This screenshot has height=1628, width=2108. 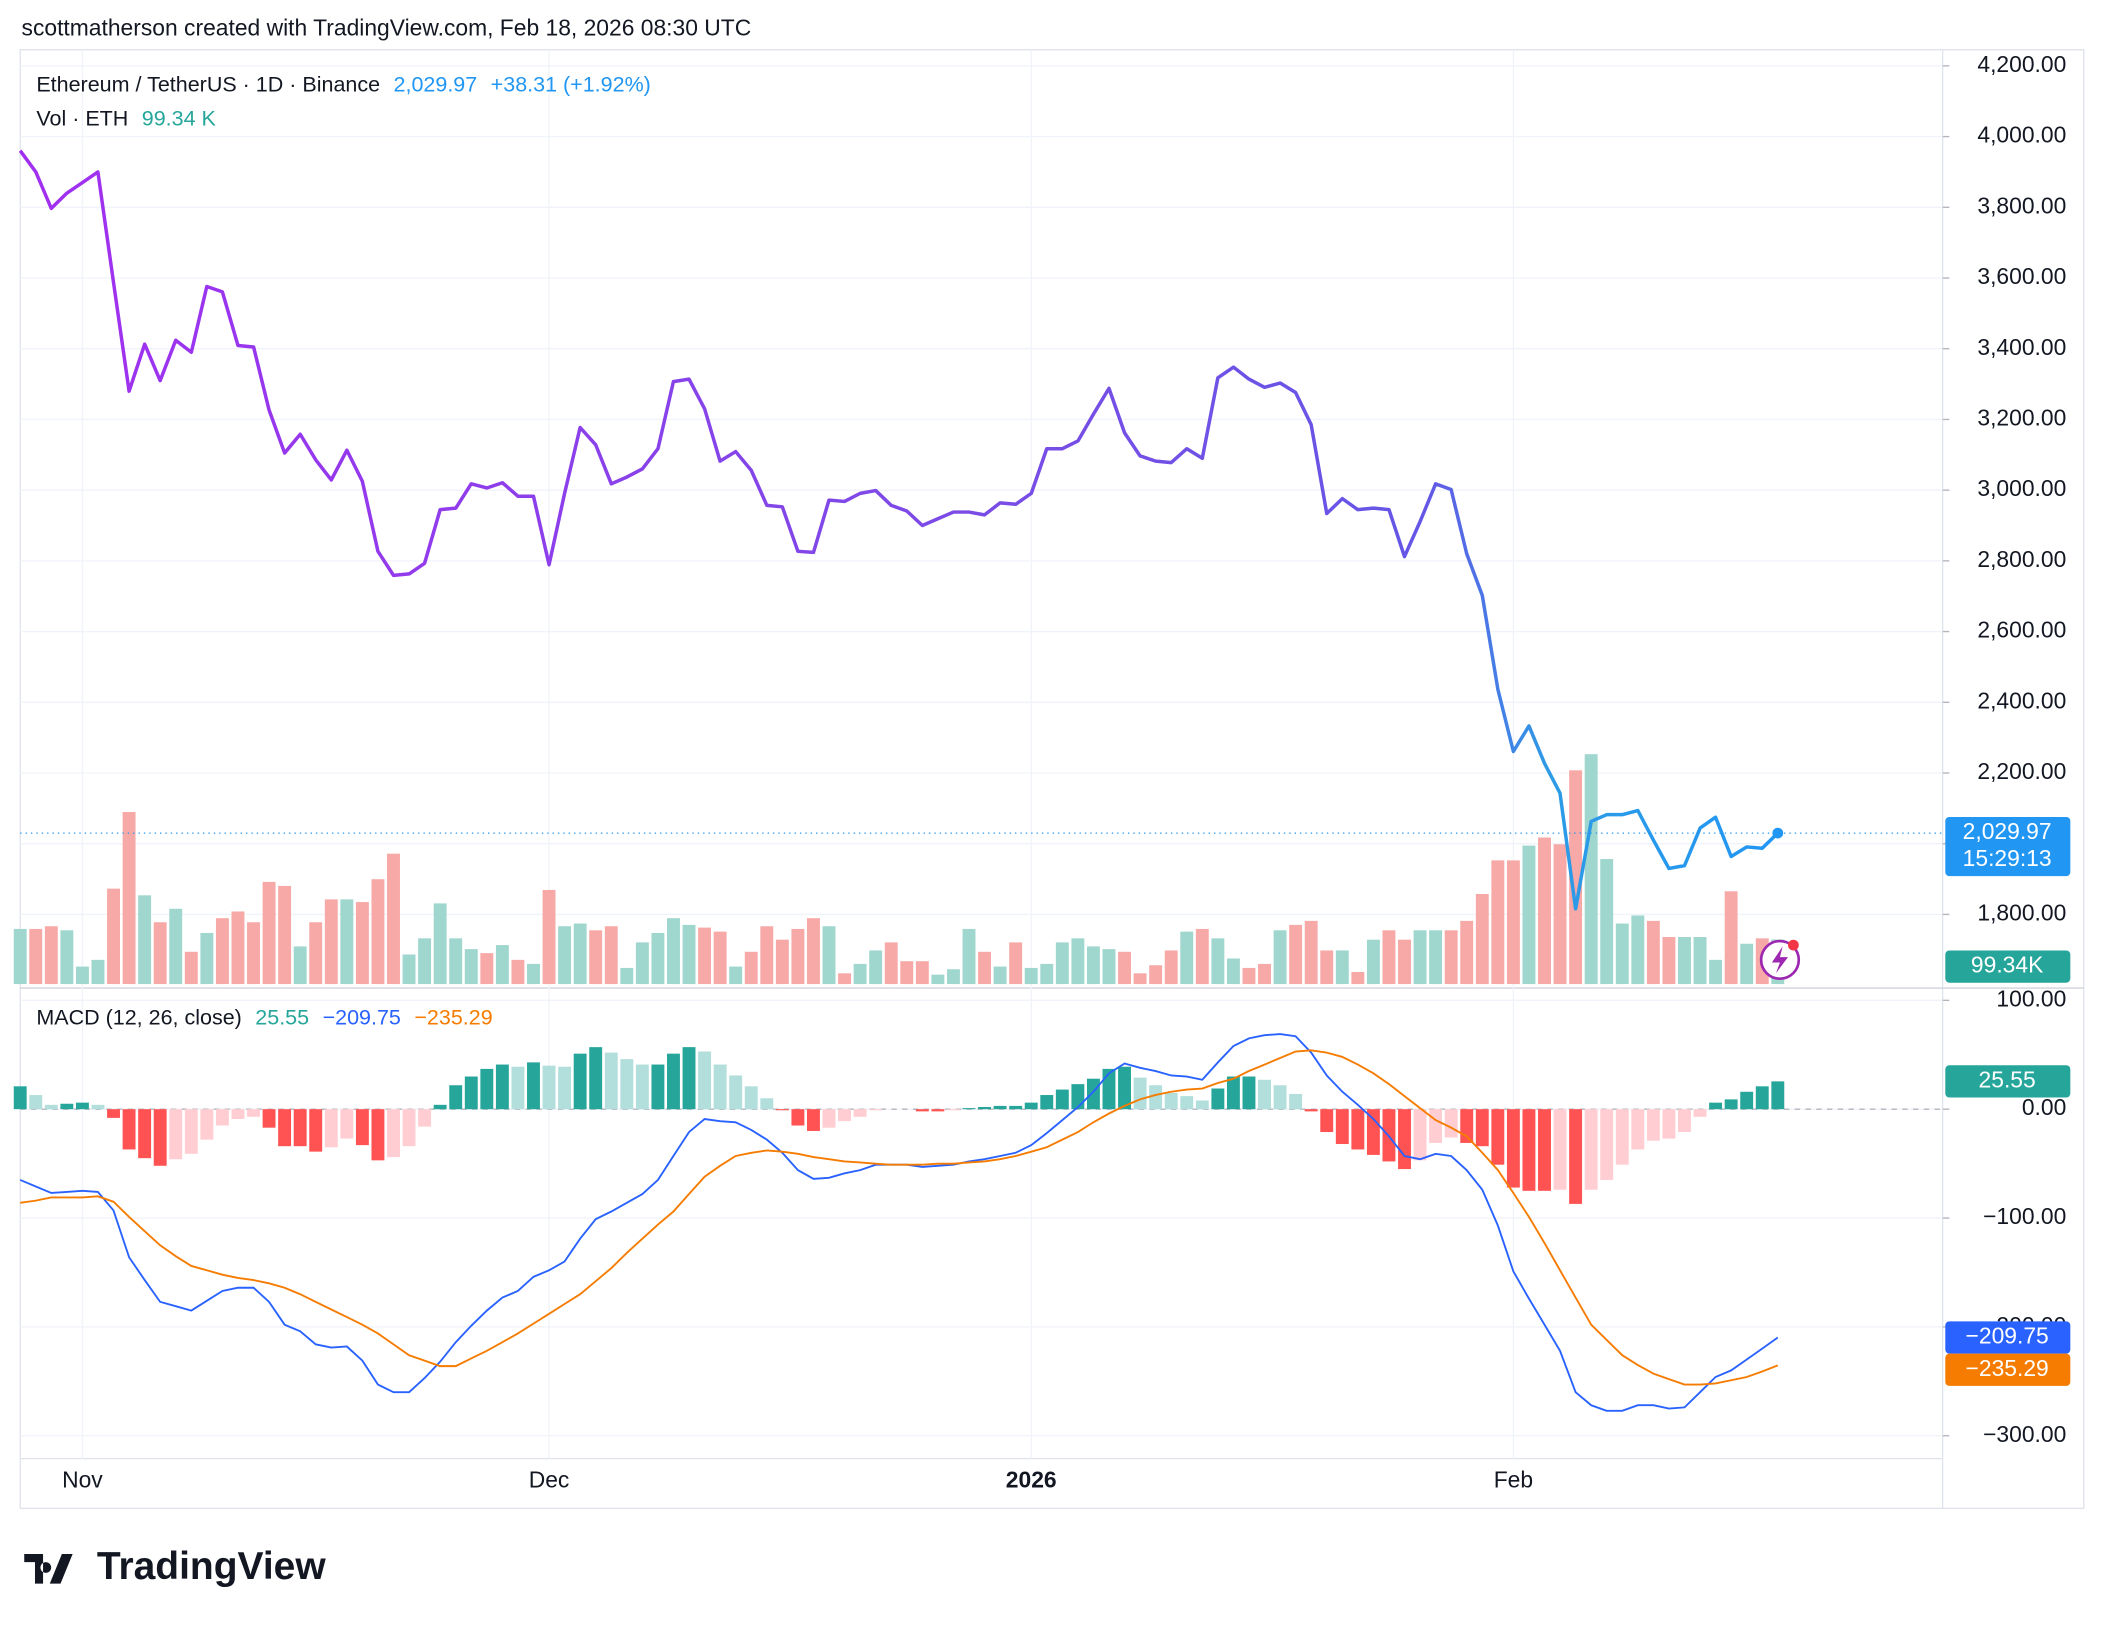 I want to click on x-tick-label: Nov, so click(x=82, y=1479).